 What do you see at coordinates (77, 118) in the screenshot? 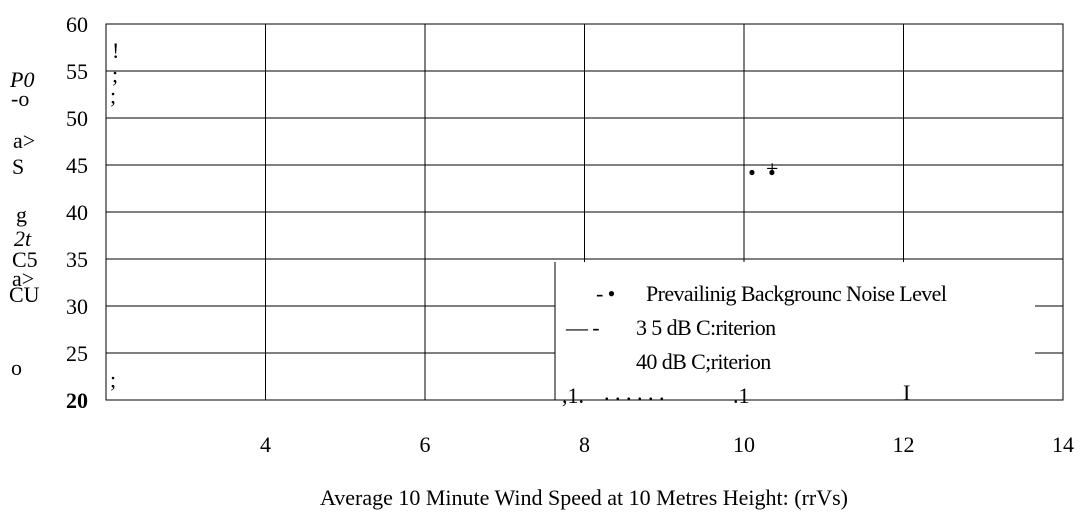
I see `y-tick-label: 50` at bounding box center [77, 118].